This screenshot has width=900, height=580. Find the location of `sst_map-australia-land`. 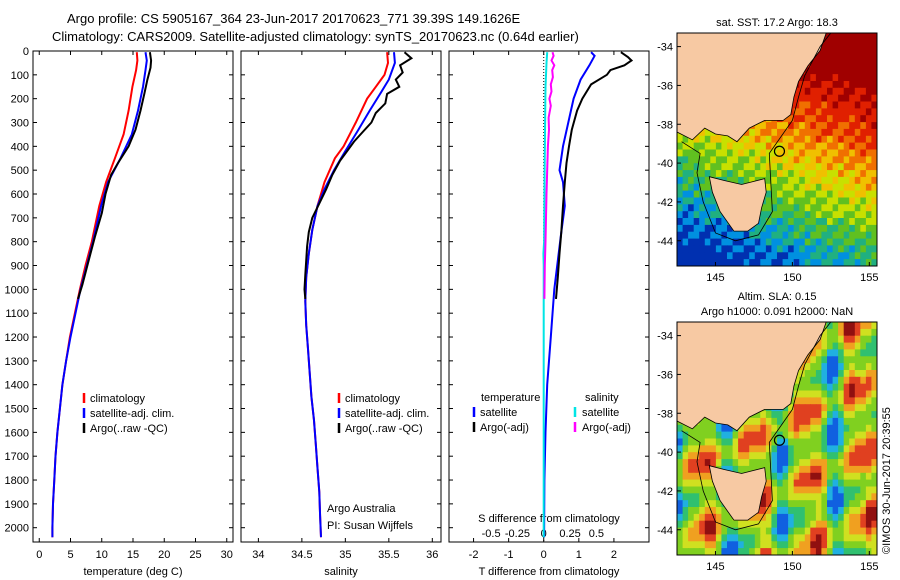

sst_map-australia-land is located at coordinates (752, 88).